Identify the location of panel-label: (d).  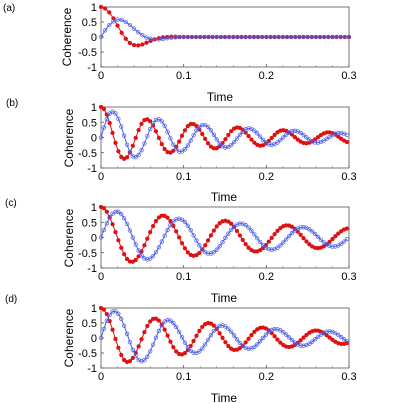
(11, 299).